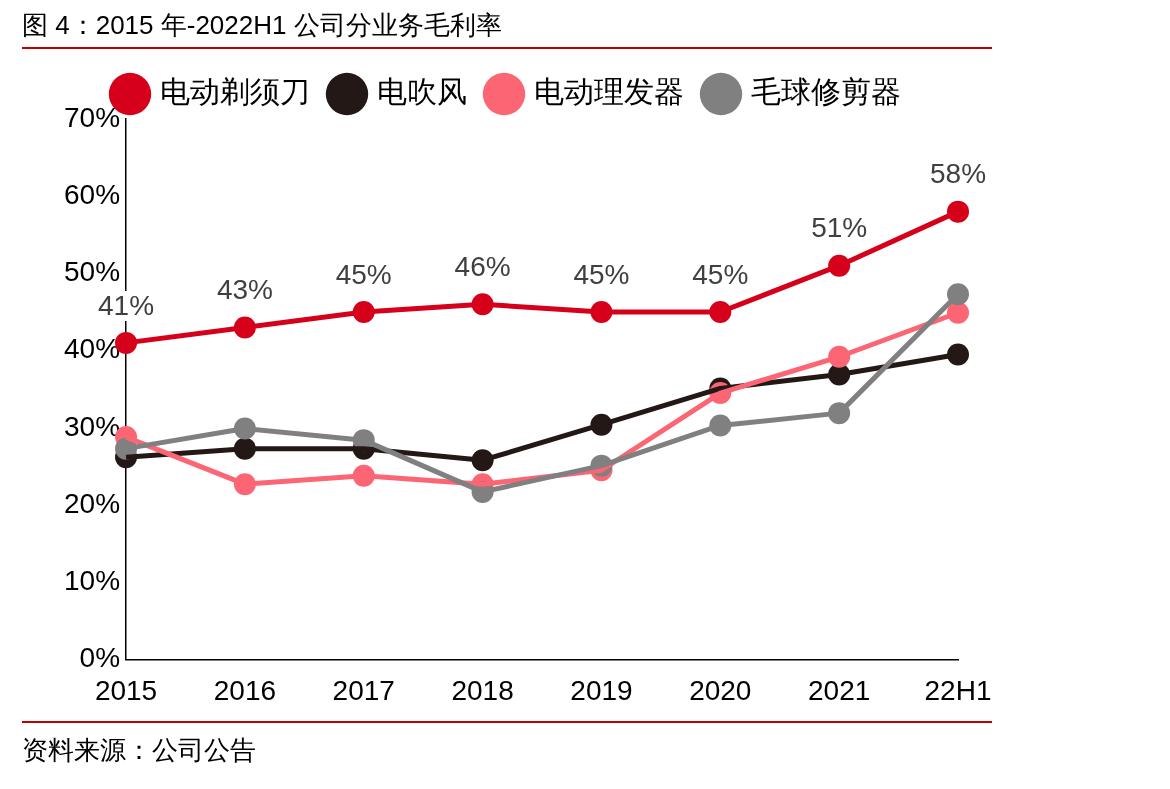 The width and height of the screenshot is (1170, 789). I want to click on data-label: 58%, so click(958, 174).